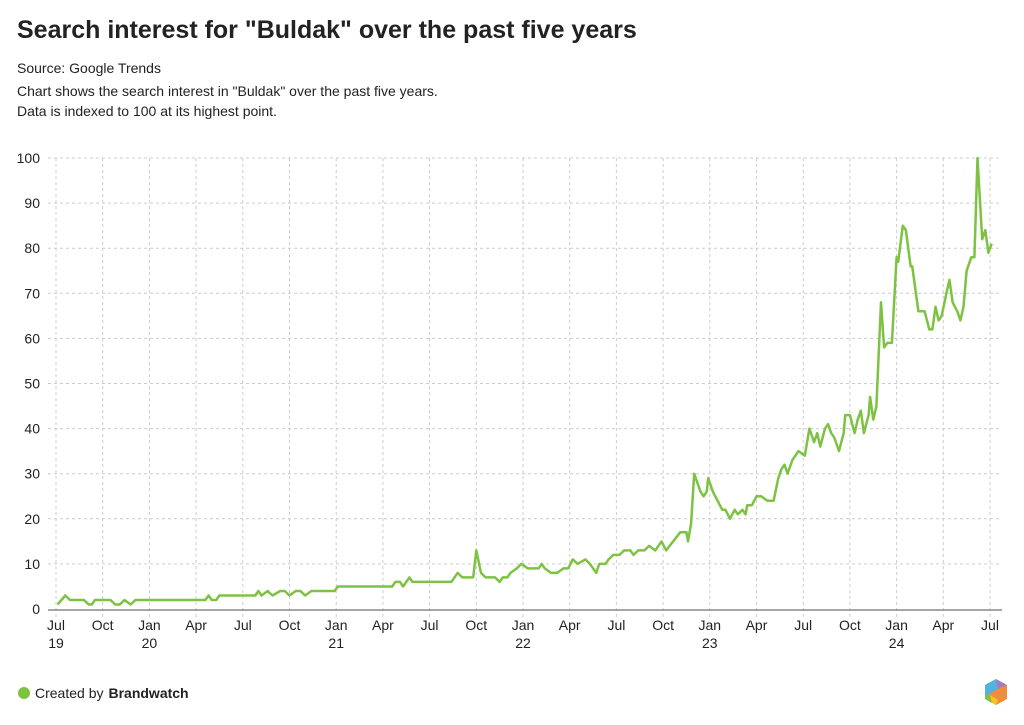  What do you see at coordinates (336, 643) in the screenshot?
I see `x-tick-year-label: 21` at bounding box center [336, 643].